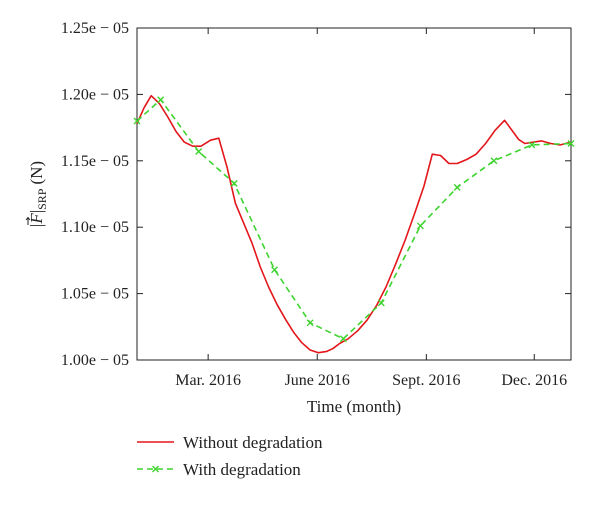 The image size is (600, 505). I want to click on legend: Without degradation With degradation, so click(230, 456).